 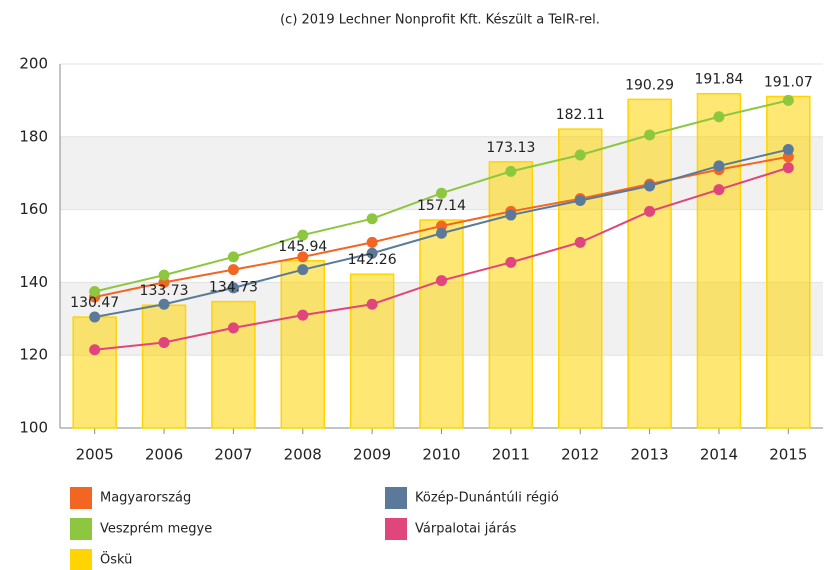 What do you see at coordinates (511, 455) in the screenshot?
I see `x-tick-label: 2011` at bounding box center [511, 455].